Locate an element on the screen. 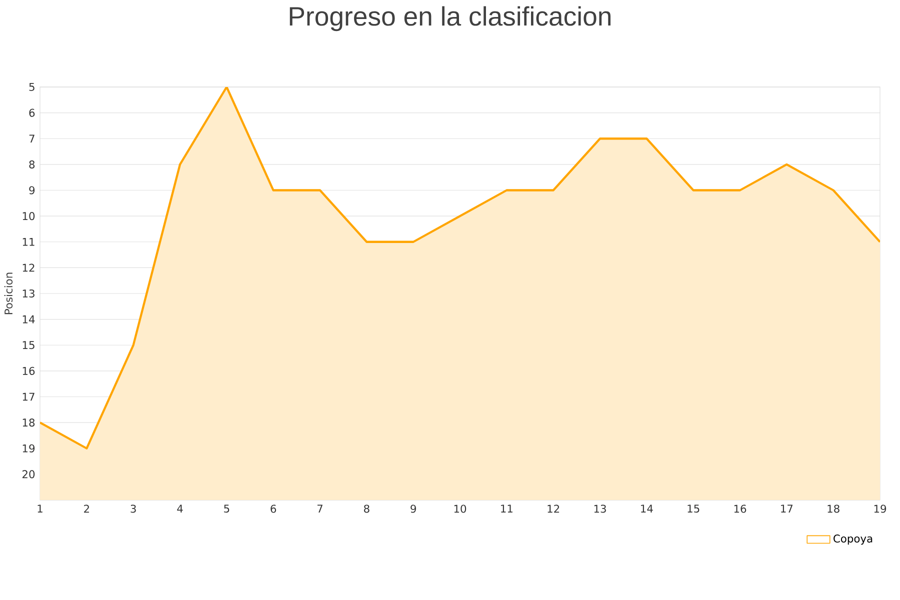 This screenshot has width=900, height=600. y-tick-label: 12 is located at coordinates (28, 268).